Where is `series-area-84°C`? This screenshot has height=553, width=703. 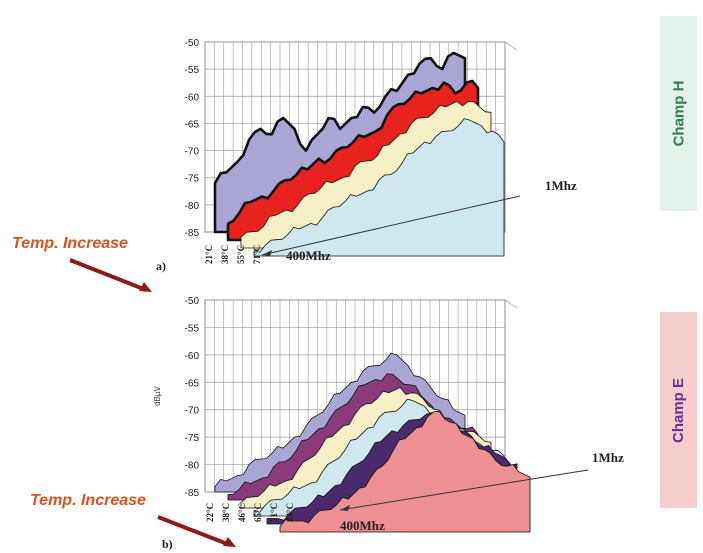 series-area-84°C is located at coordinates (405, 471).